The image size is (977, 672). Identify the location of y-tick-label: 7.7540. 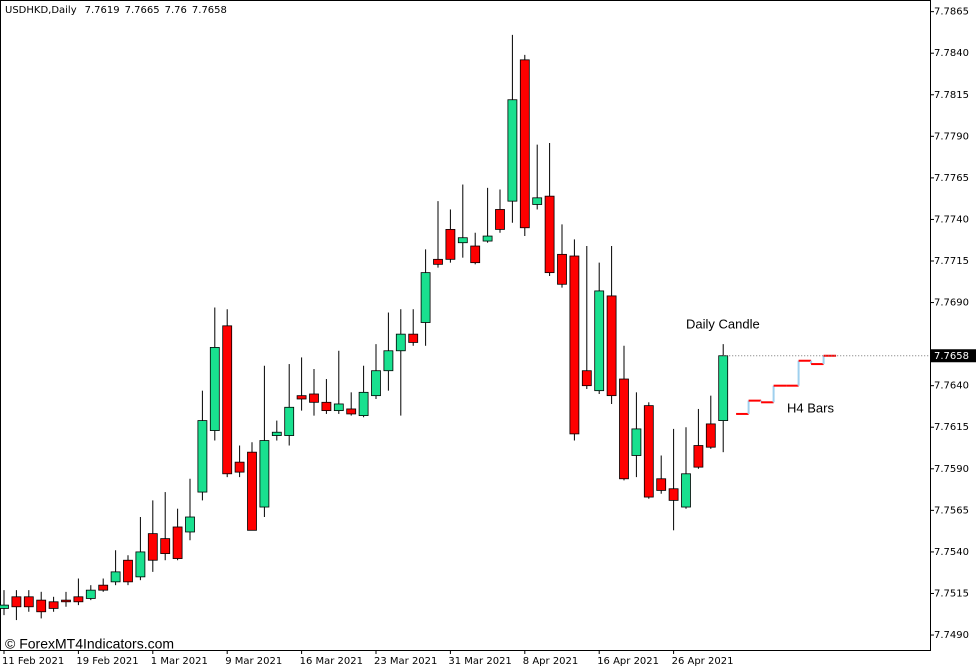
(951, 552).